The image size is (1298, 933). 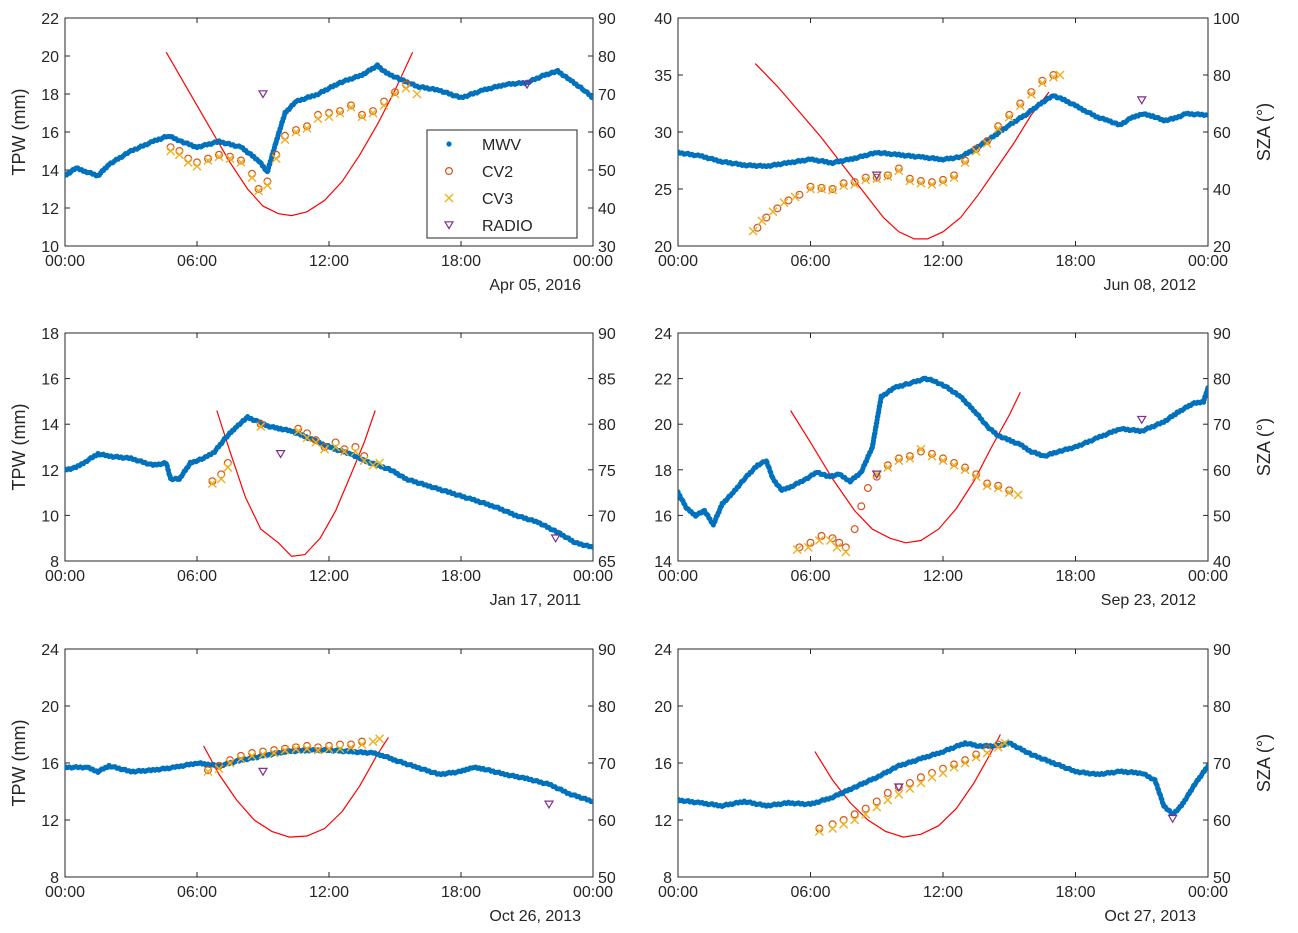 I want to click on x-tick-label: 06:00, so click(x=197, y=261).